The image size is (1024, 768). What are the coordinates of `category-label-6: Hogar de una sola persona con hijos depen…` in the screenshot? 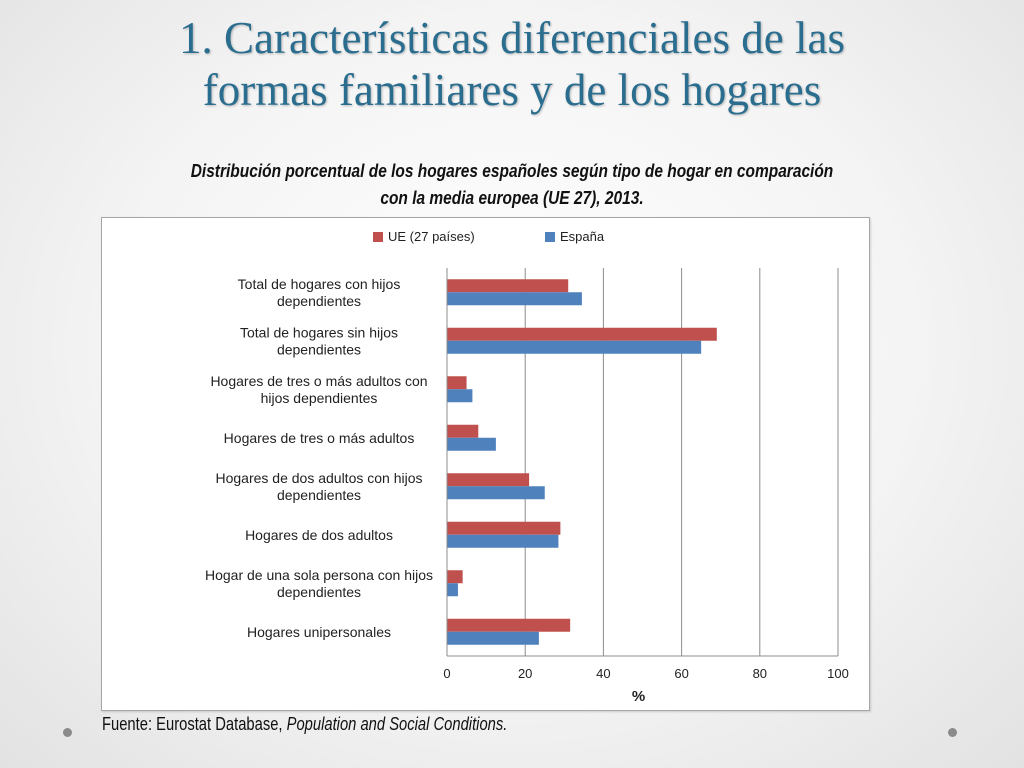 It's located at (319, 583).